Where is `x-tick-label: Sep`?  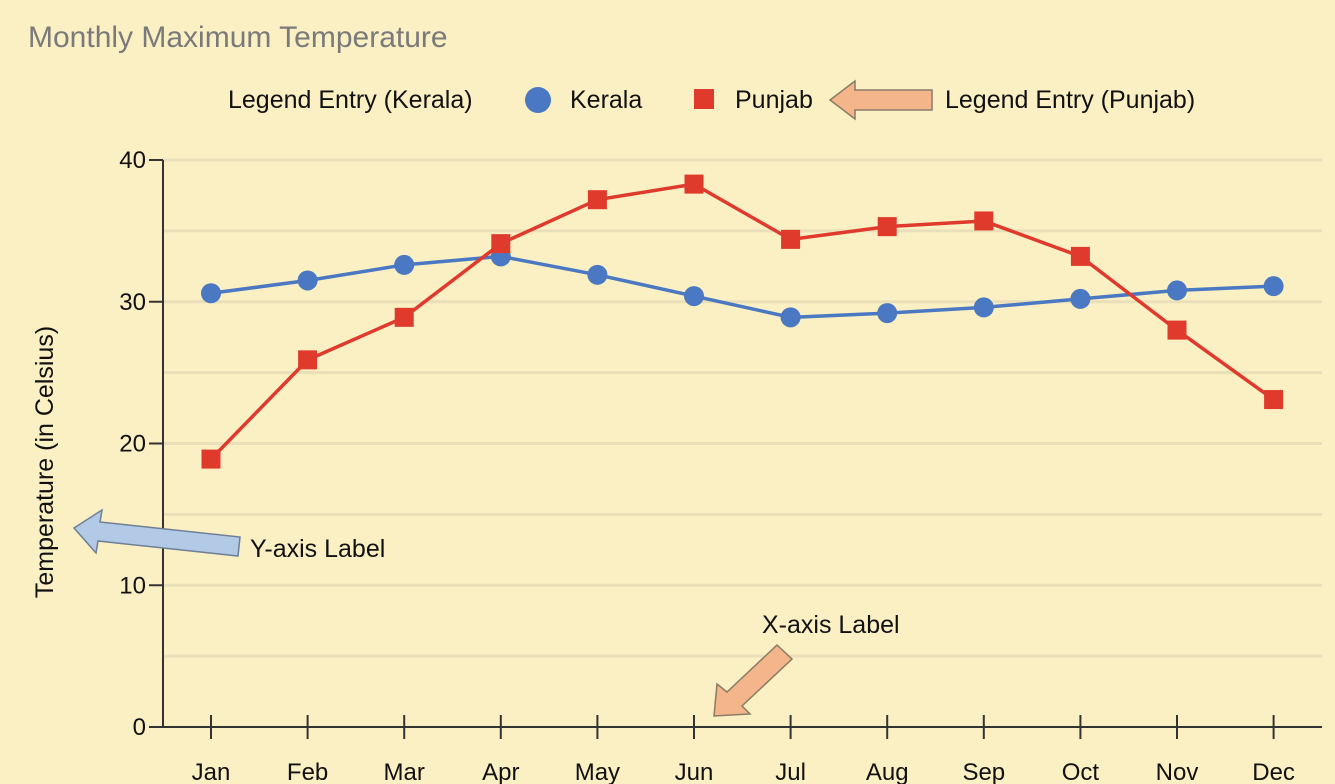
x-tick-label: Sep is located at coordinates (983, 771).